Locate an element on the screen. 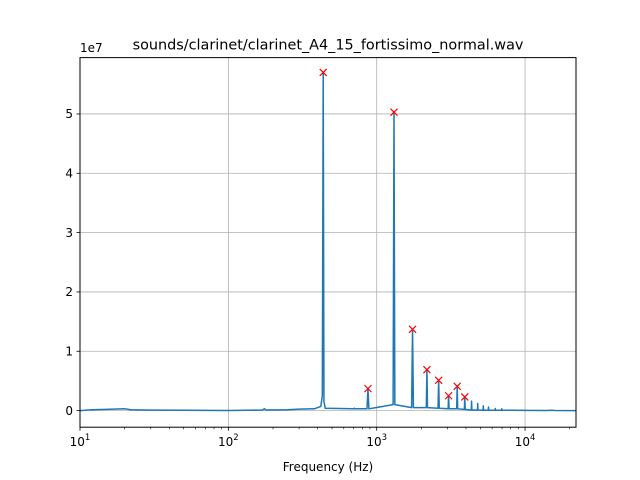 This screenshot has height=480, width=640. y-tick-label: 3 is located at coordinates (69, 233).